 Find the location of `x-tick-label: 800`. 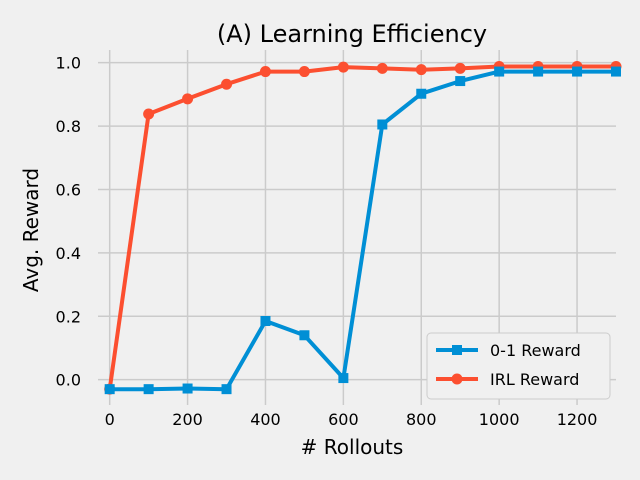

x-tick-label: 800 is located at coordinates (421, 419).